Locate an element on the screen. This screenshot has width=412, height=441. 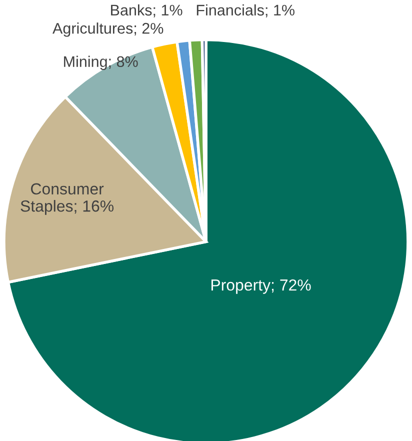
slice-label: Agricultures; 2% is located at coordinates (108, 29).